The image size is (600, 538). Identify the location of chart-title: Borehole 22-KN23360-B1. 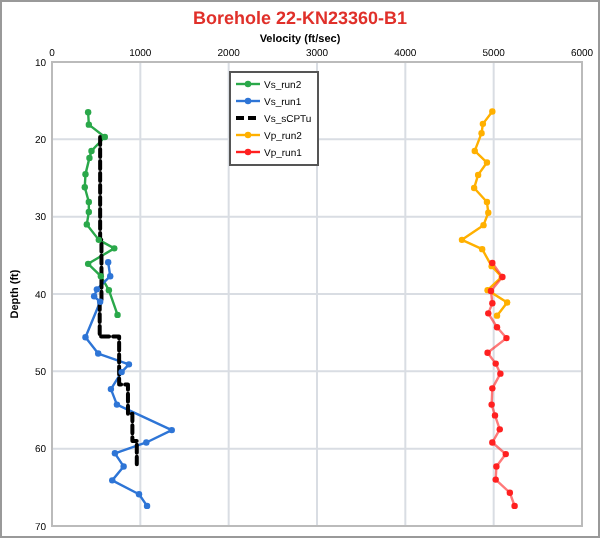
(300, 18).